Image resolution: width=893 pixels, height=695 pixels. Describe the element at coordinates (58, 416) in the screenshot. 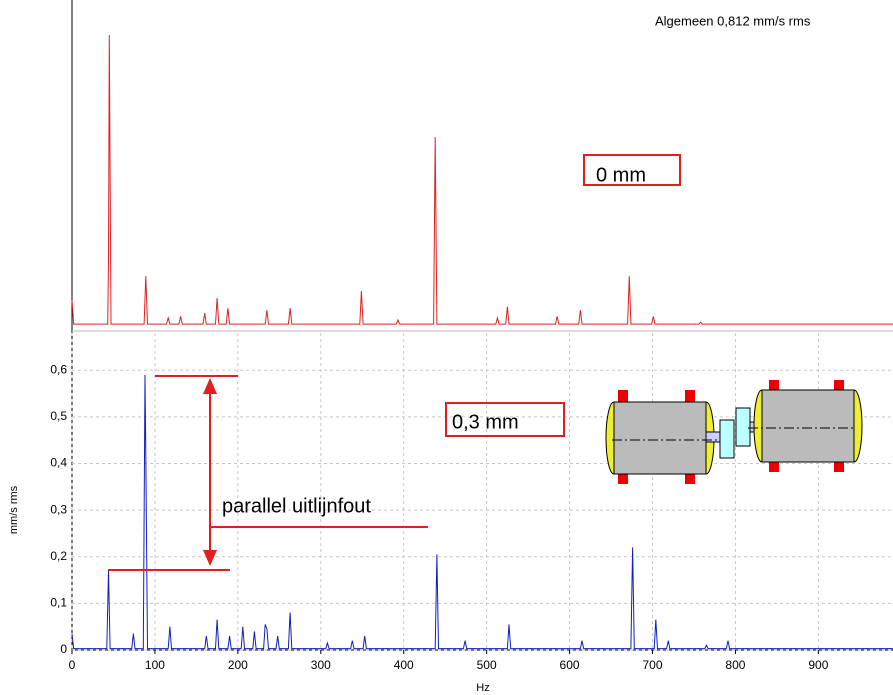

I see `y-tick-label: 0,5` at that location.